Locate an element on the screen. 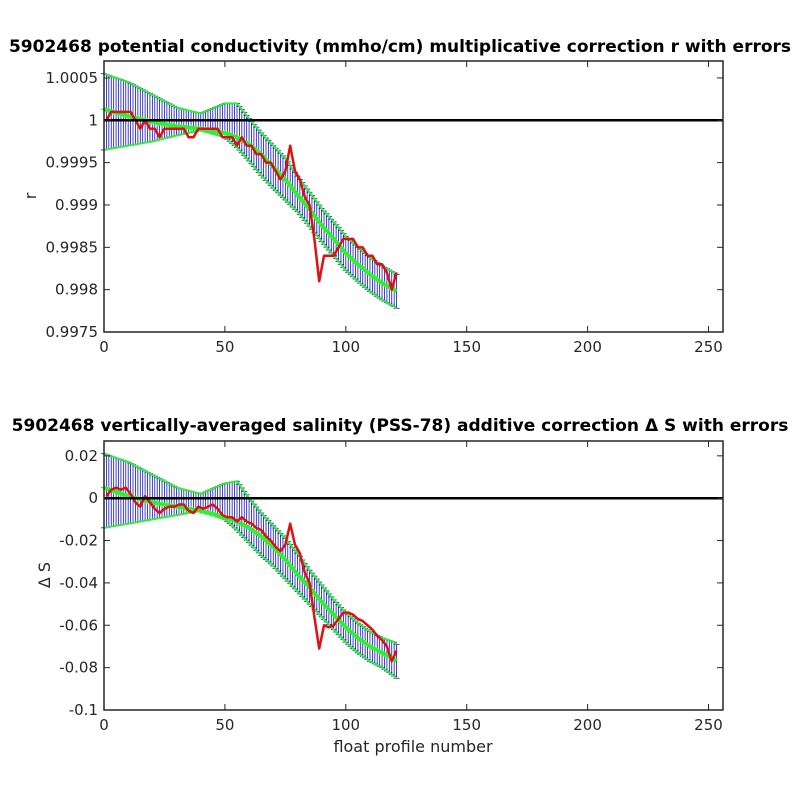  y-tick-label: 0.999 is located at coordinates (76, 205).